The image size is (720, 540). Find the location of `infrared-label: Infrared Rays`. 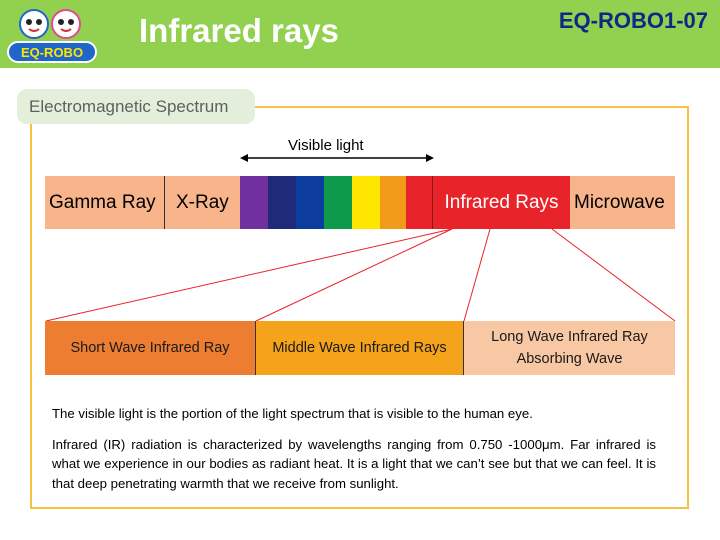

infrared-label: Infrared Rays is located at coordinates (501, 202).